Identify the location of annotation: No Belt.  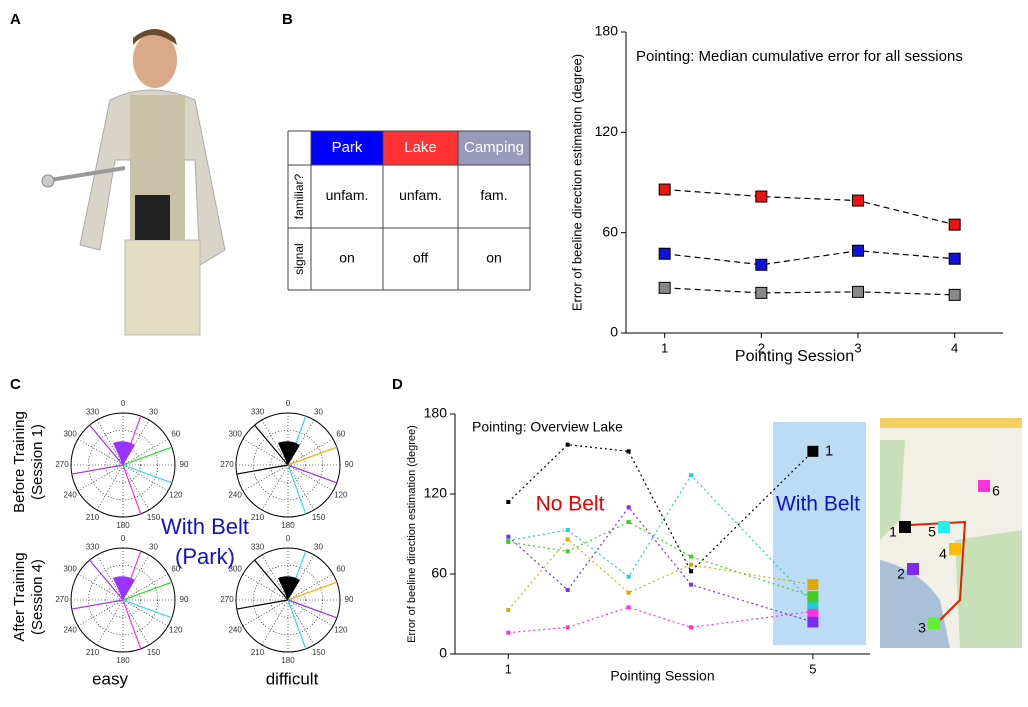
(570, 504).